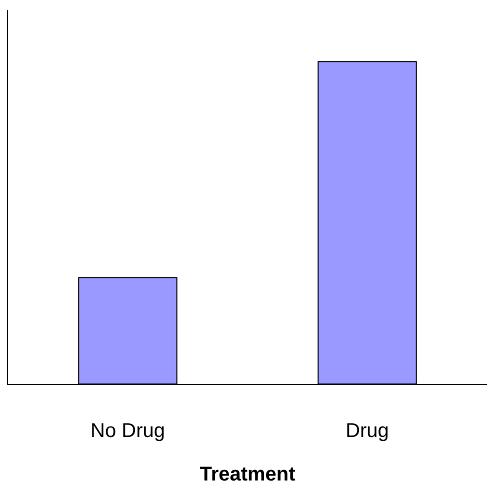  What do you see at coordinates (367, 431) in the screenshot?
I see `x-tick-label: Drug` at bounding box center [367, 431].